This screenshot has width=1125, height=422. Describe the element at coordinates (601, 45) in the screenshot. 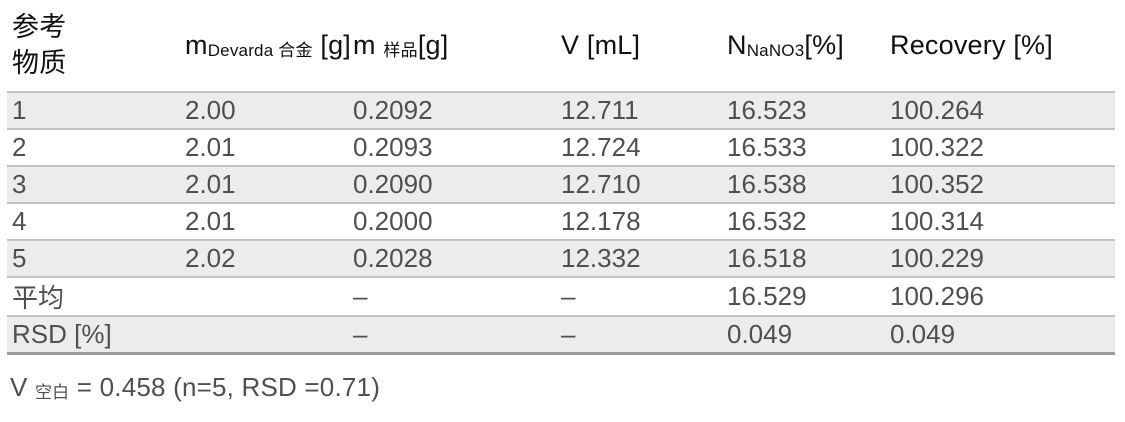

I see `header-main: V [mL]` at that location.